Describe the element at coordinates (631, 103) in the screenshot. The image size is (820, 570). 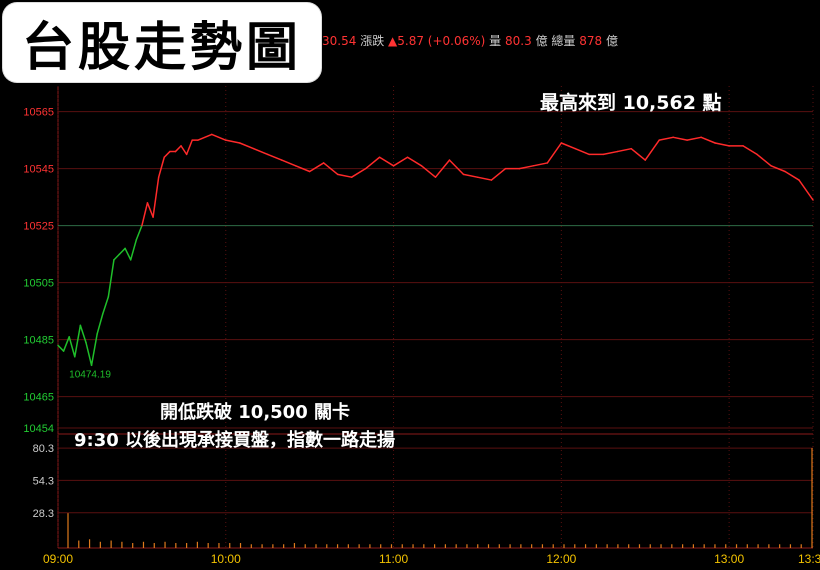
I see `annotation-high: 最高來到 10,562 點` at that location.